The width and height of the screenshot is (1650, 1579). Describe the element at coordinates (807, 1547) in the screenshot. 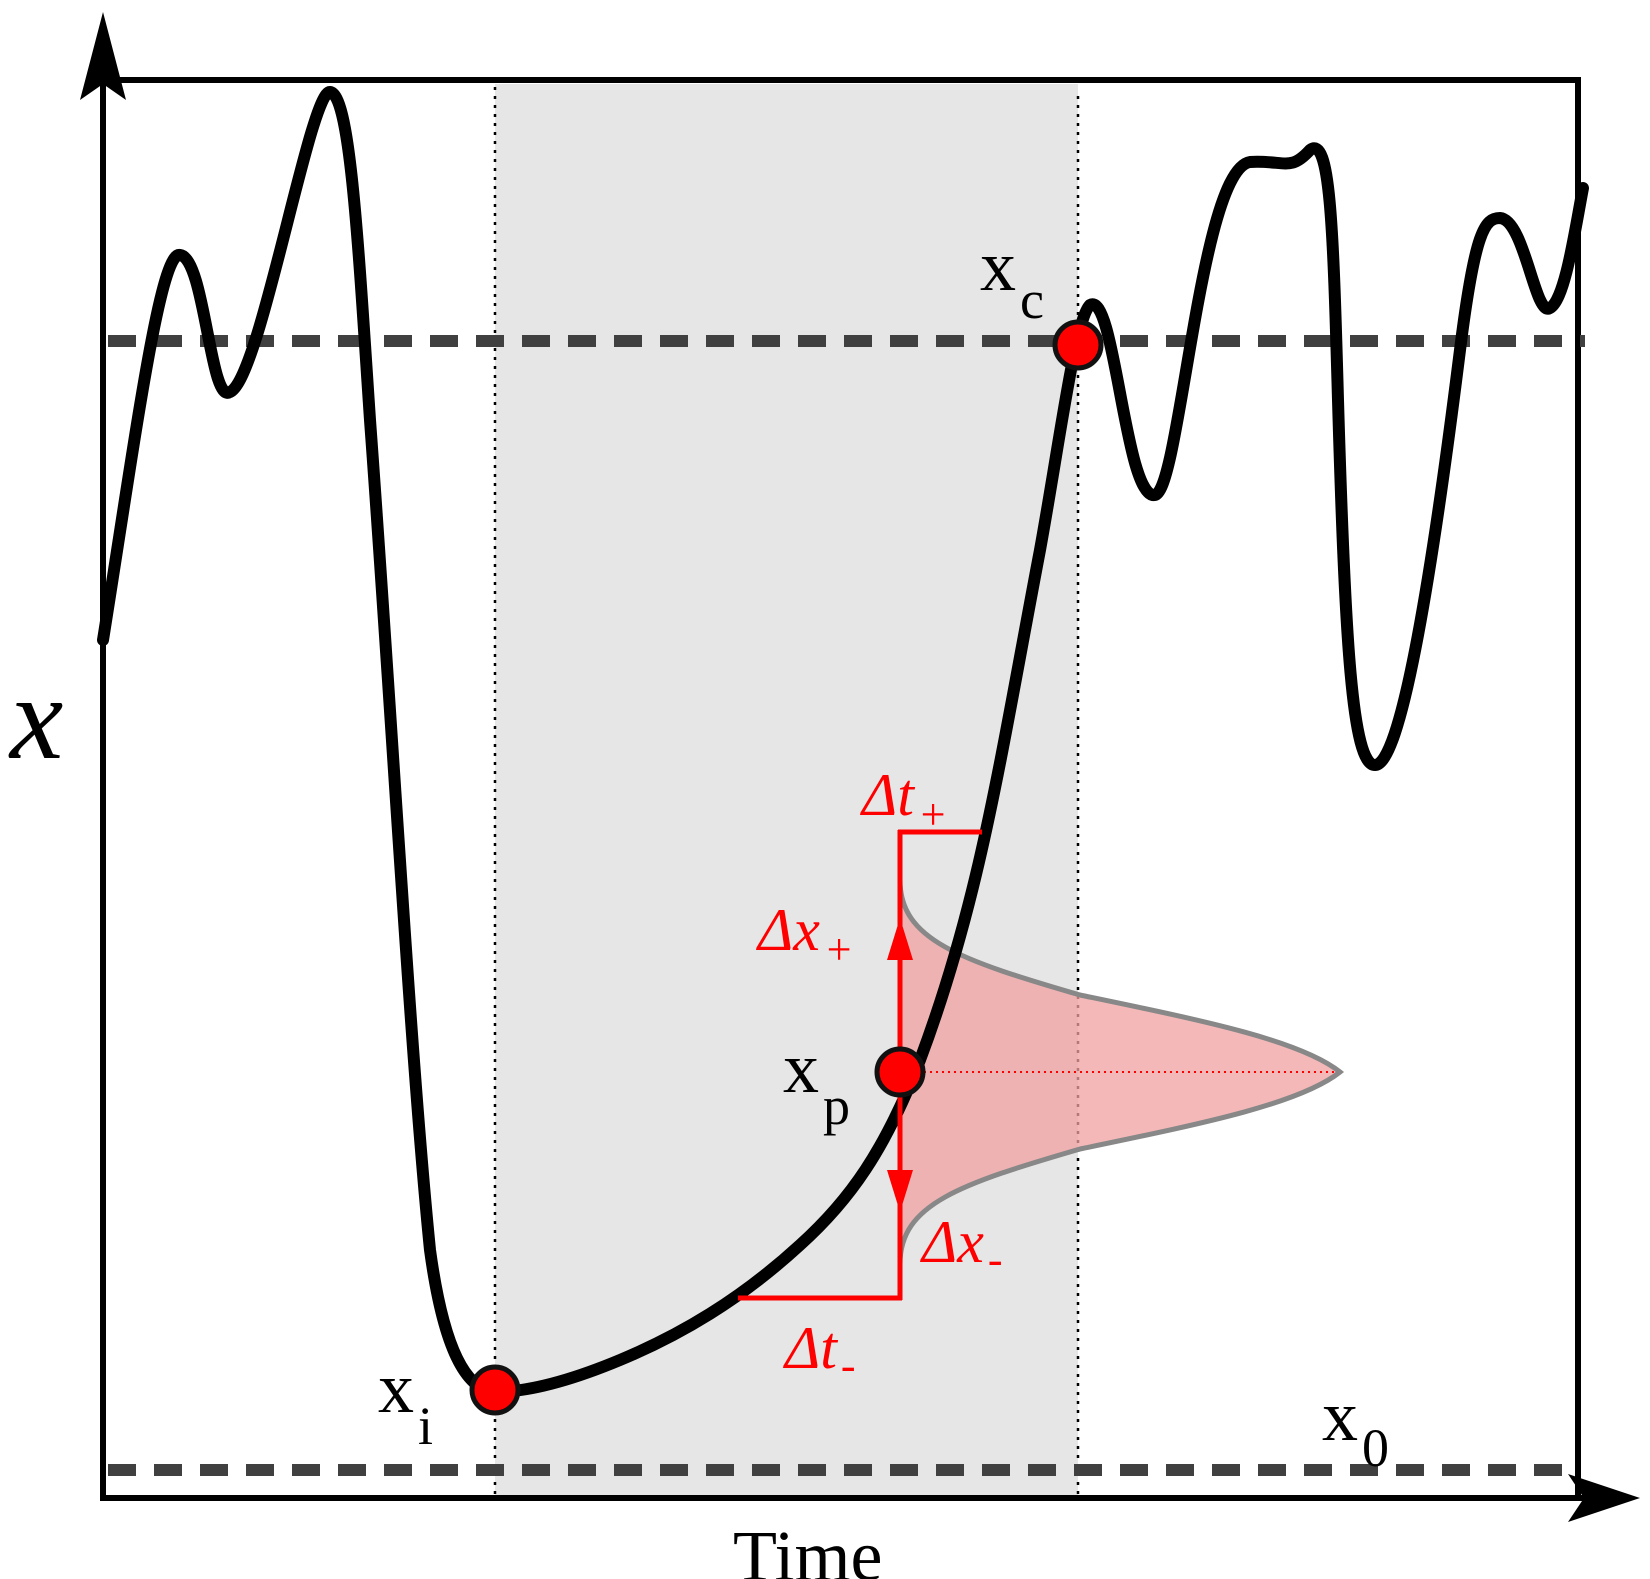

I see `x-axis-label: Time` at that location.